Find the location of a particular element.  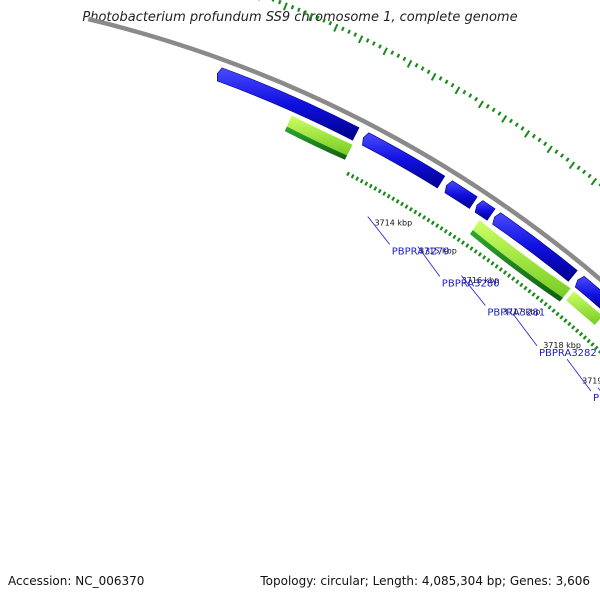

gene-label: PBPRA3280 is located at coordinates (471, 283).